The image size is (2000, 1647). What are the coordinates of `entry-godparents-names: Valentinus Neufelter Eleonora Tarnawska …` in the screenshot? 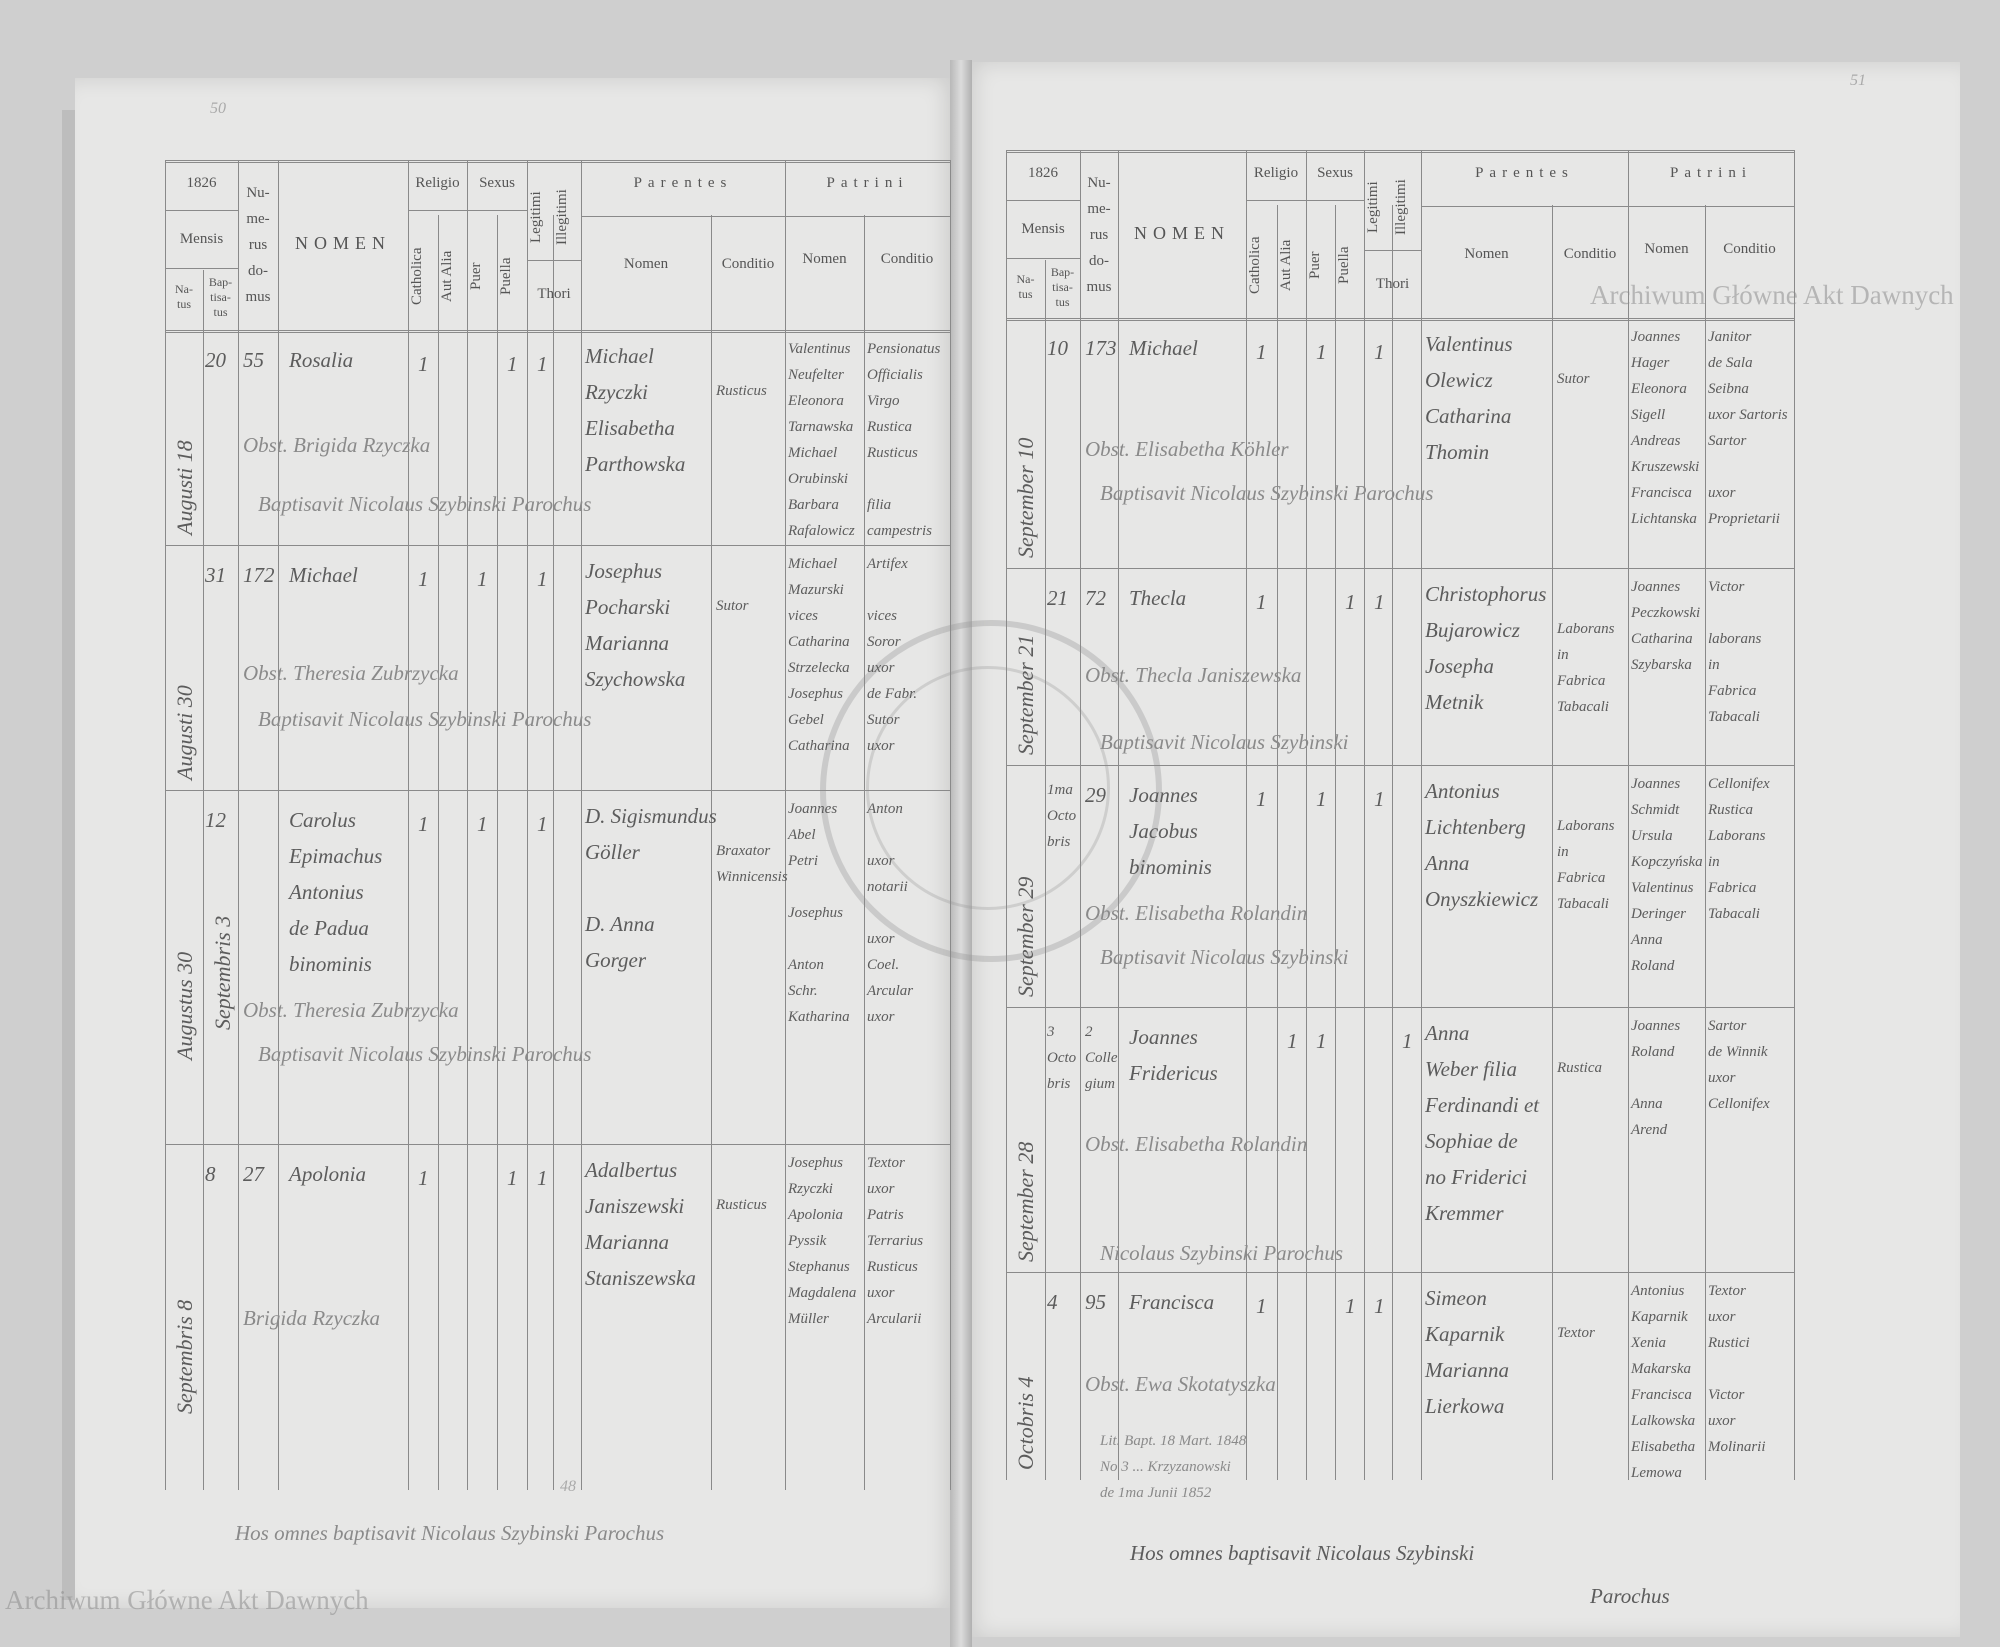 It's located at (821, 440).